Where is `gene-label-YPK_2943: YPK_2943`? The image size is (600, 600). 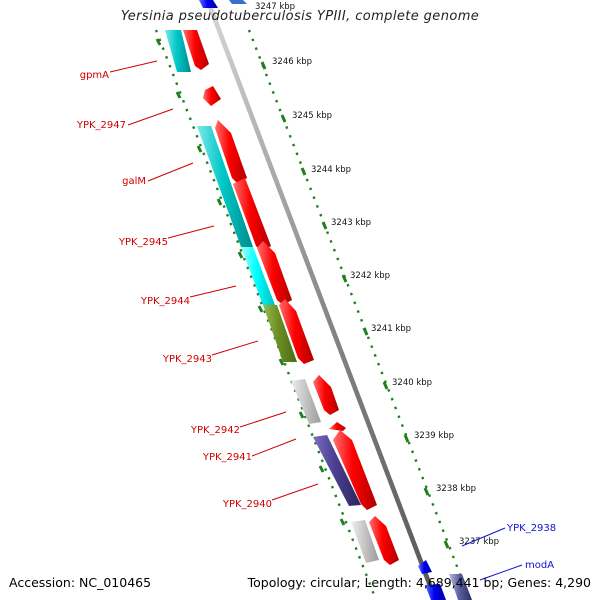
gene-label-YPK_2943: YPK_2943 is located at coordinates (187, 359).